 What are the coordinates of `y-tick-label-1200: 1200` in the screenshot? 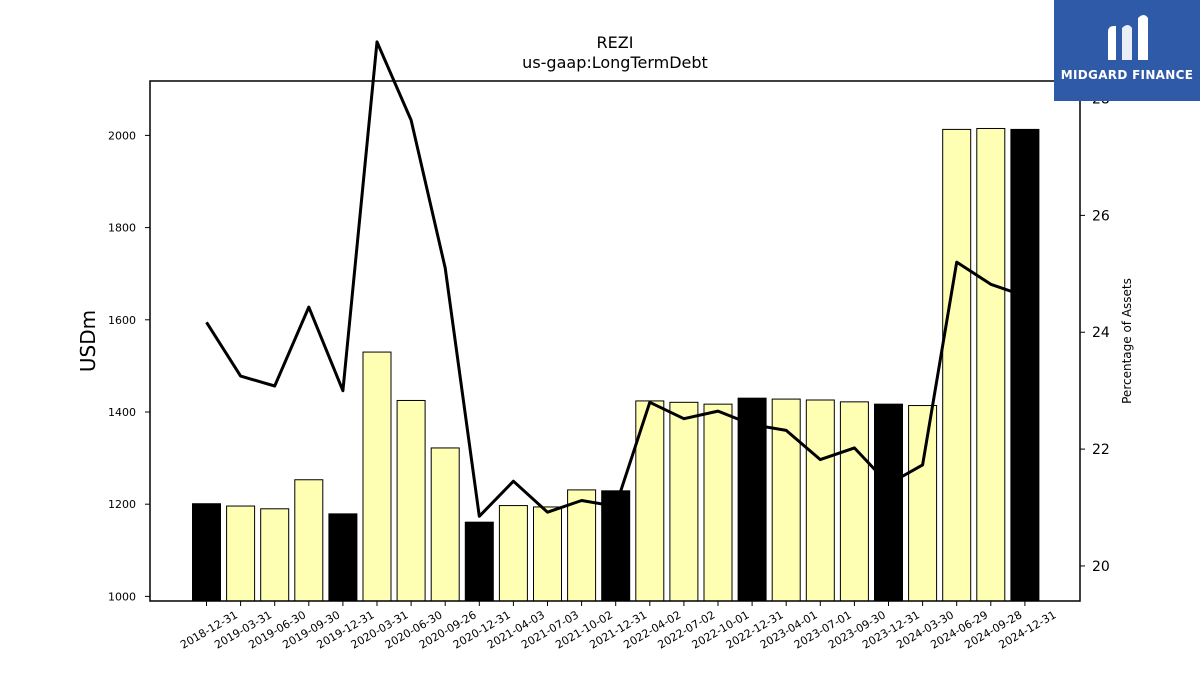 It's located at (122, 504).